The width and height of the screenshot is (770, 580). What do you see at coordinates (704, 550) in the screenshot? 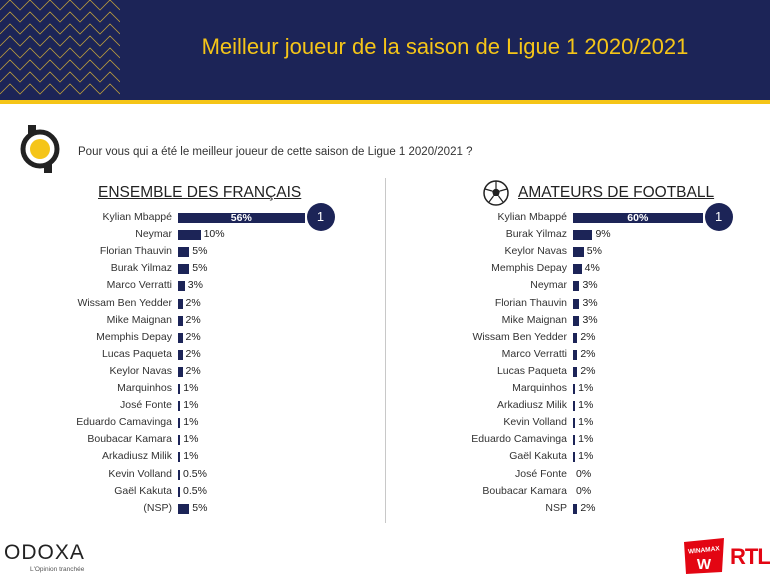
I see `svg-text: WINAMAX` at bounding box center [704, 550].